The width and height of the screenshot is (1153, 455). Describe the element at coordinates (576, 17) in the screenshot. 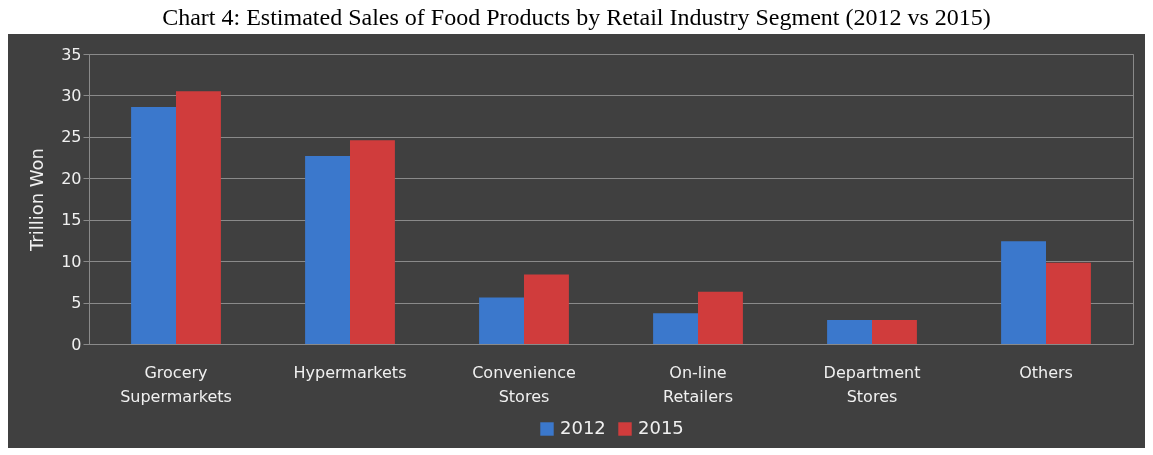

I see `chart-title: Chart 4: Estimated Sales of Food Products by Retail Industry Segment (2012 vs 2015)` at that location.